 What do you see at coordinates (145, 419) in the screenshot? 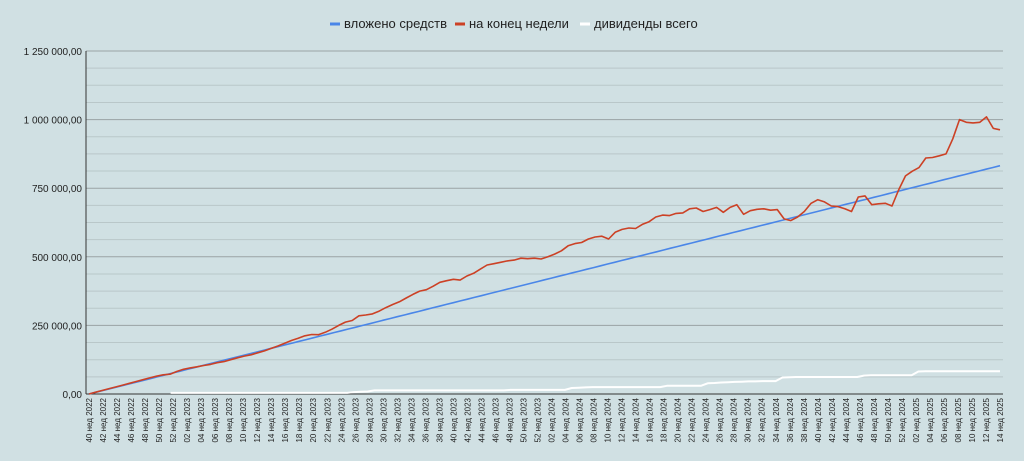
I see `x-tick-label: 48 нед 2022` at bounding box center [145, 419].